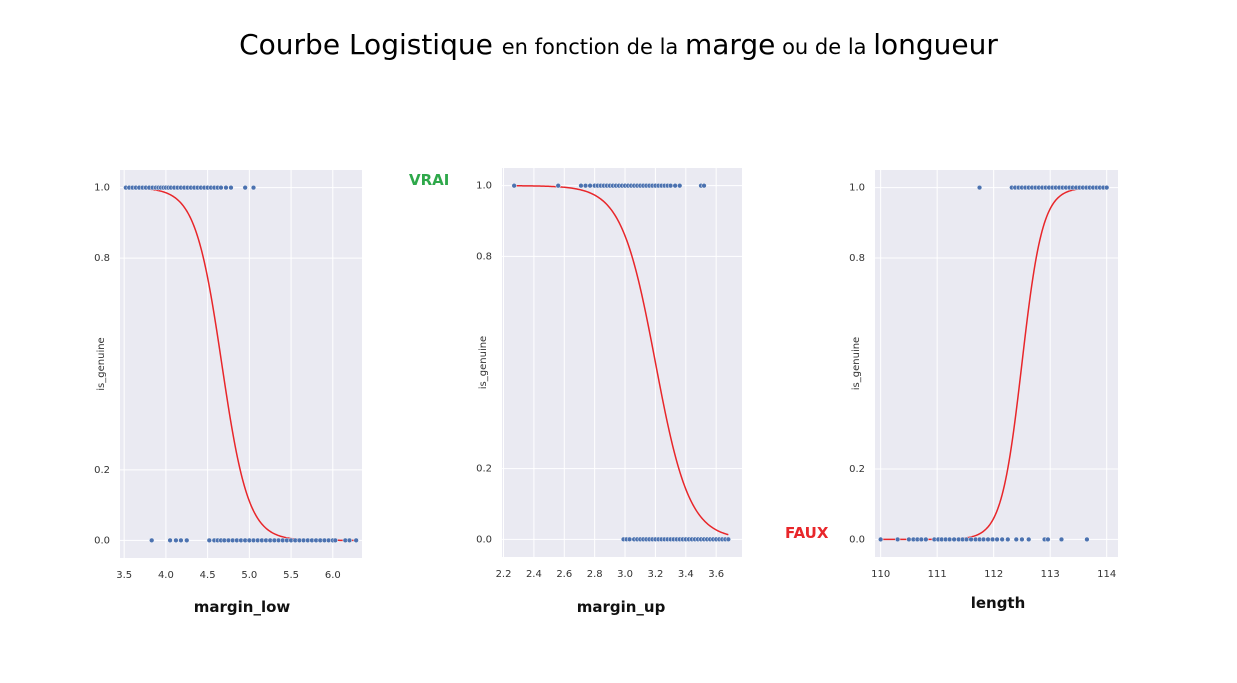 The width and height of the screenshot is (1237, 683). What do you see at coordinates (824, 47) in the screenshot?
I see `title-part-4: ou de la` at bounding box center [824, 47].